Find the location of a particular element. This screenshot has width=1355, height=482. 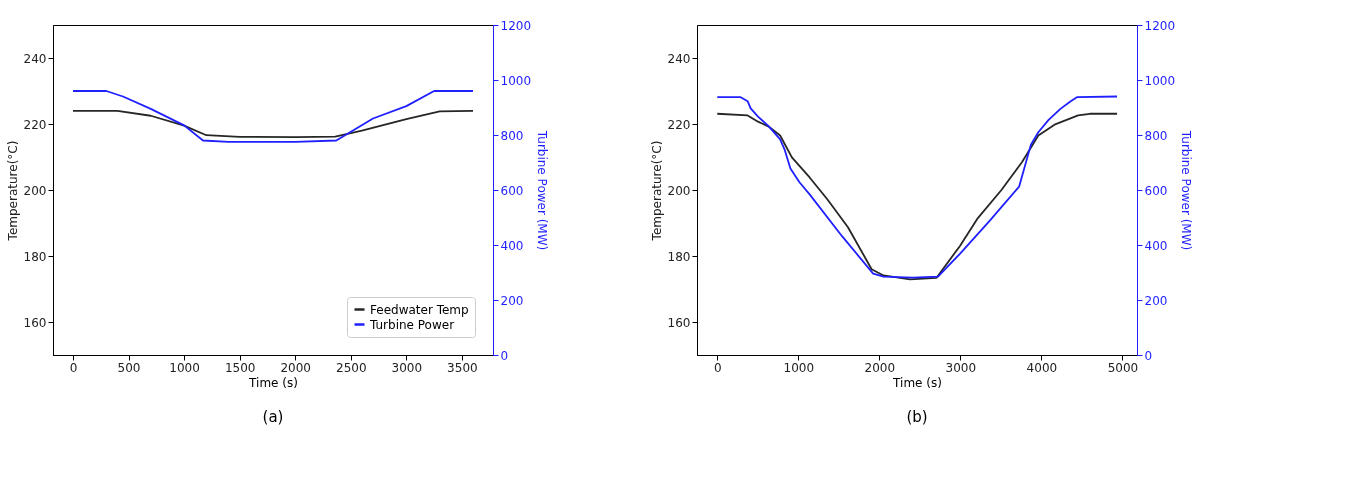

x-tick-label: 2500 is located at coordinates (351, 367).